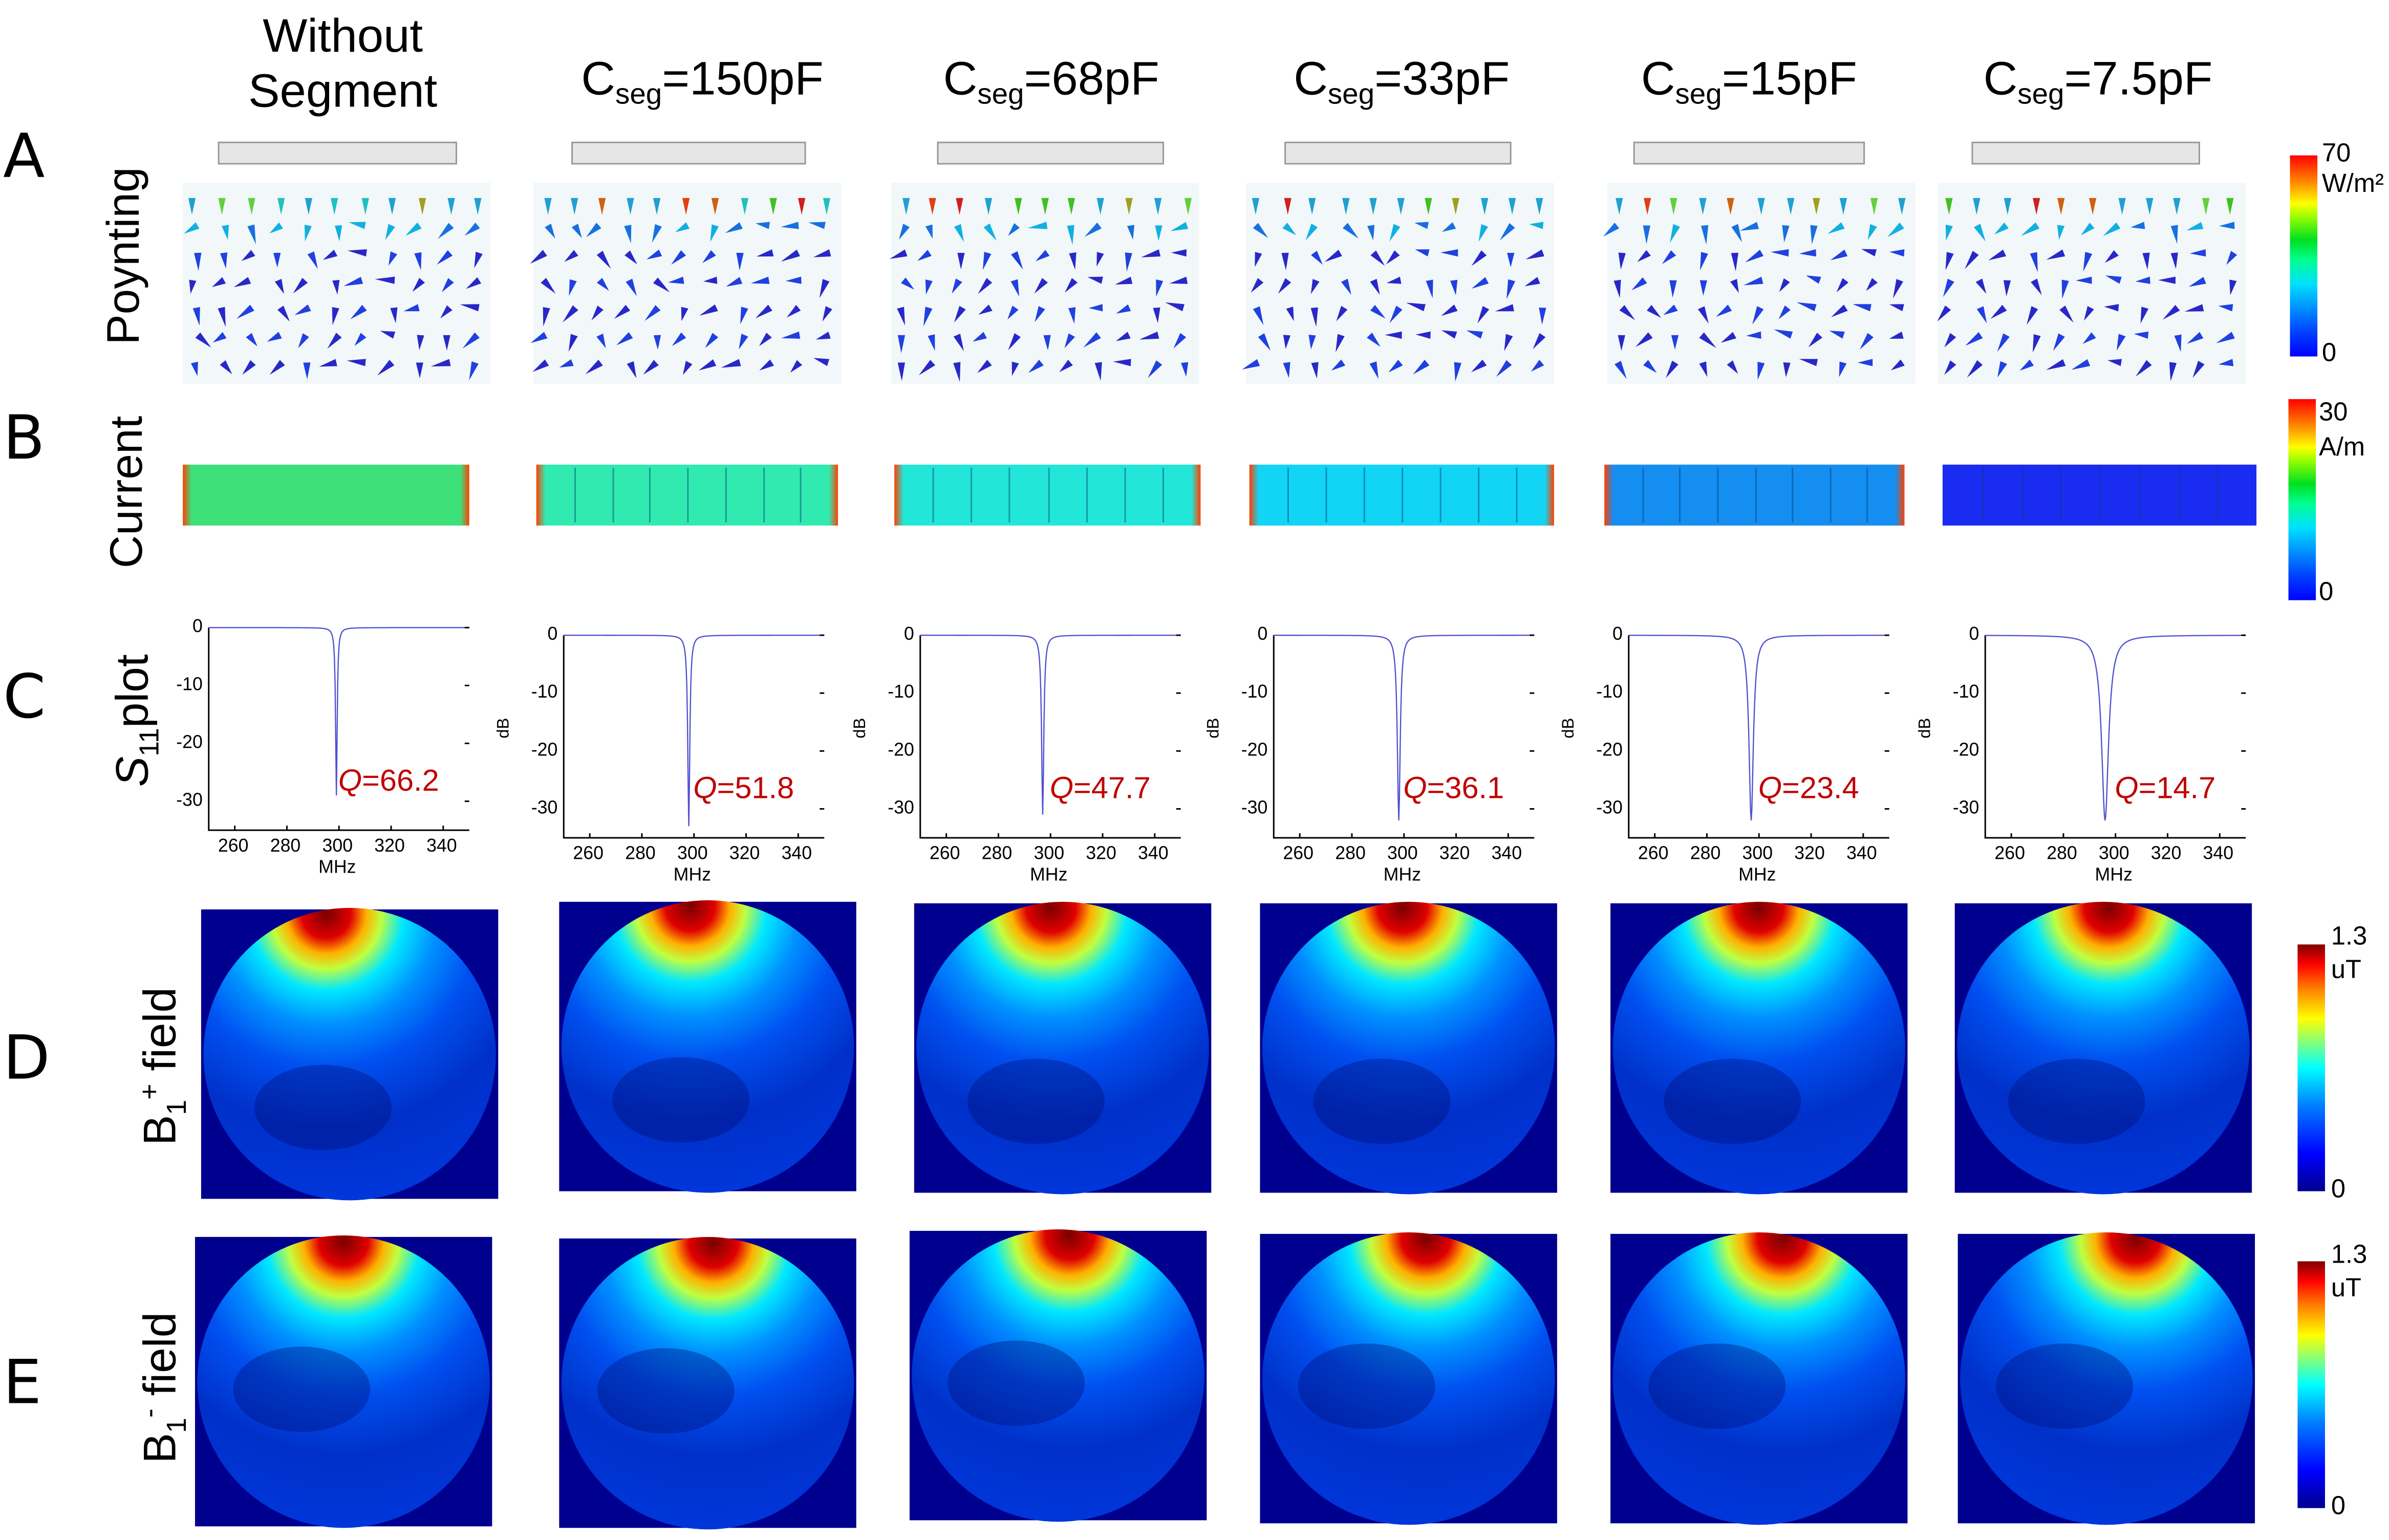 The width and height of the screenshot is (2389, 1540). Describe the element at coordinates (350, 1054) in the screenshot. I see `b1plus-field-map` at that location.